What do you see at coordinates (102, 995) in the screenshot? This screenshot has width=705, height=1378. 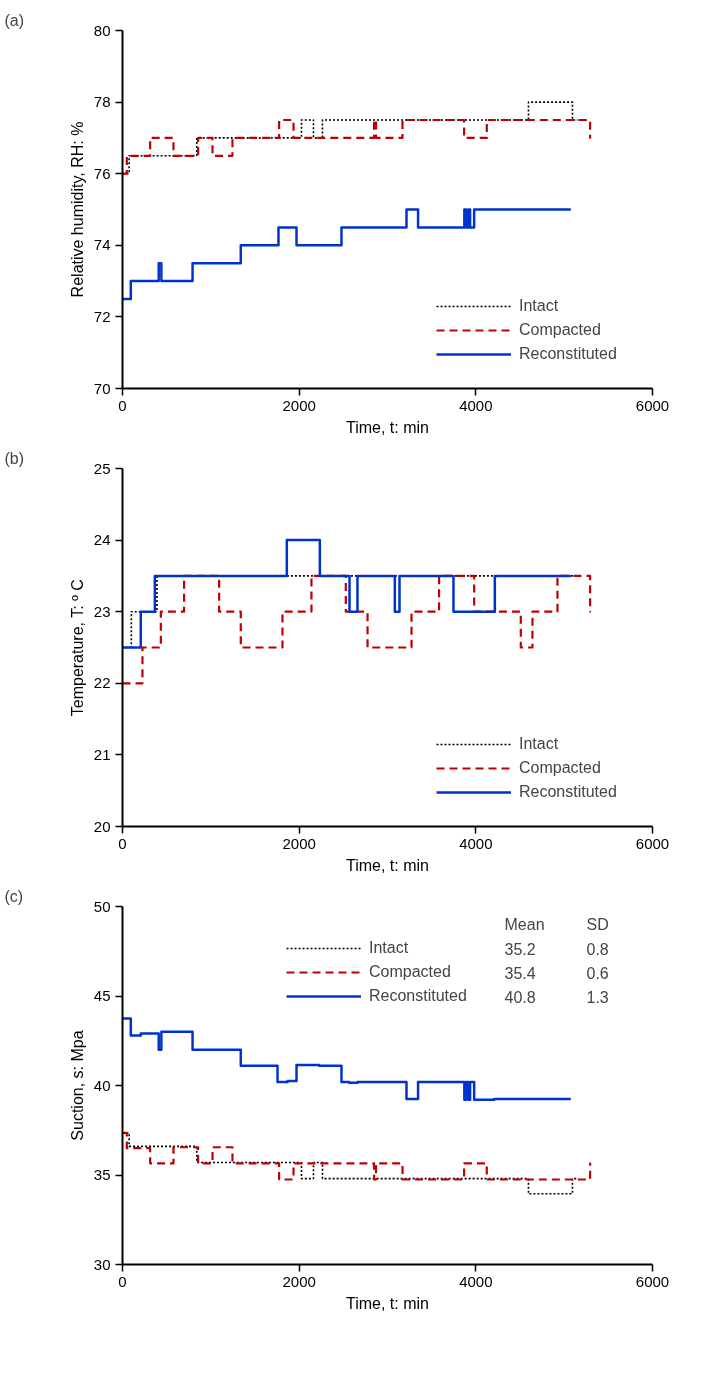 I see `y-tick-label: 45` at bounding box center [102, 995].